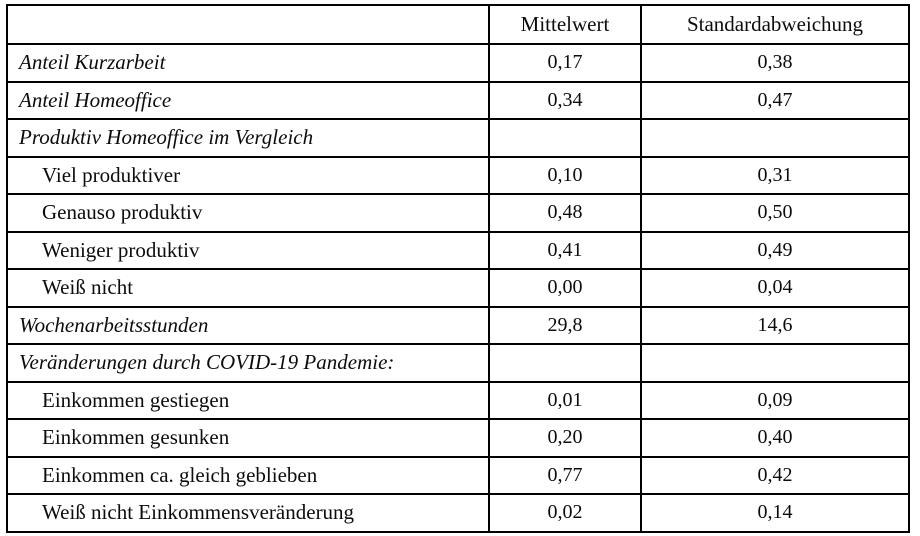  I want to click on table-row: Weiß nicht 0,00 0,04, so click(458, 288).